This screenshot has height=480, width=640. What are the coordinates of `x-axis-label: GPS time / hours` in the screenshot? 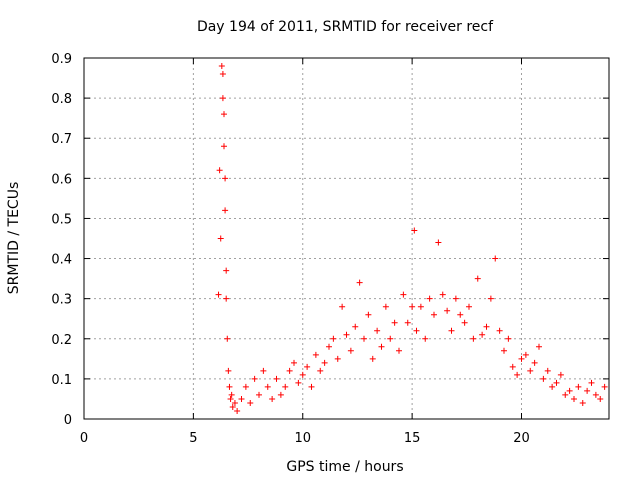 It's located at (344, 467).